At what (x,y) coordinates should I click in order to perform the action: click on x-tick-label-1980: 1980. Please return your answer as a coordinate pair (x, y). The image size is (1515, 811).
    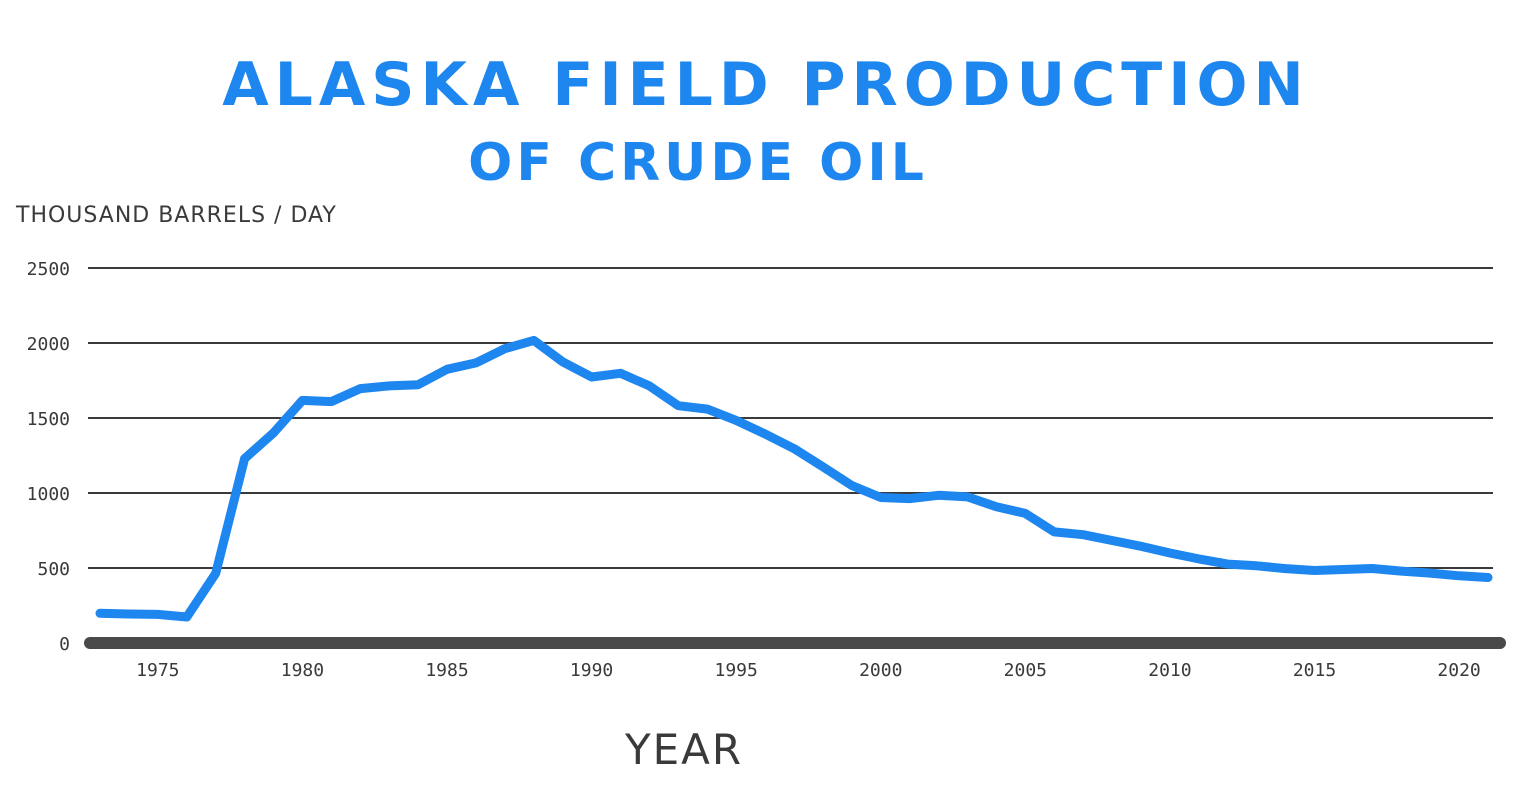
    Looking at the image, I should click on (302, 670).